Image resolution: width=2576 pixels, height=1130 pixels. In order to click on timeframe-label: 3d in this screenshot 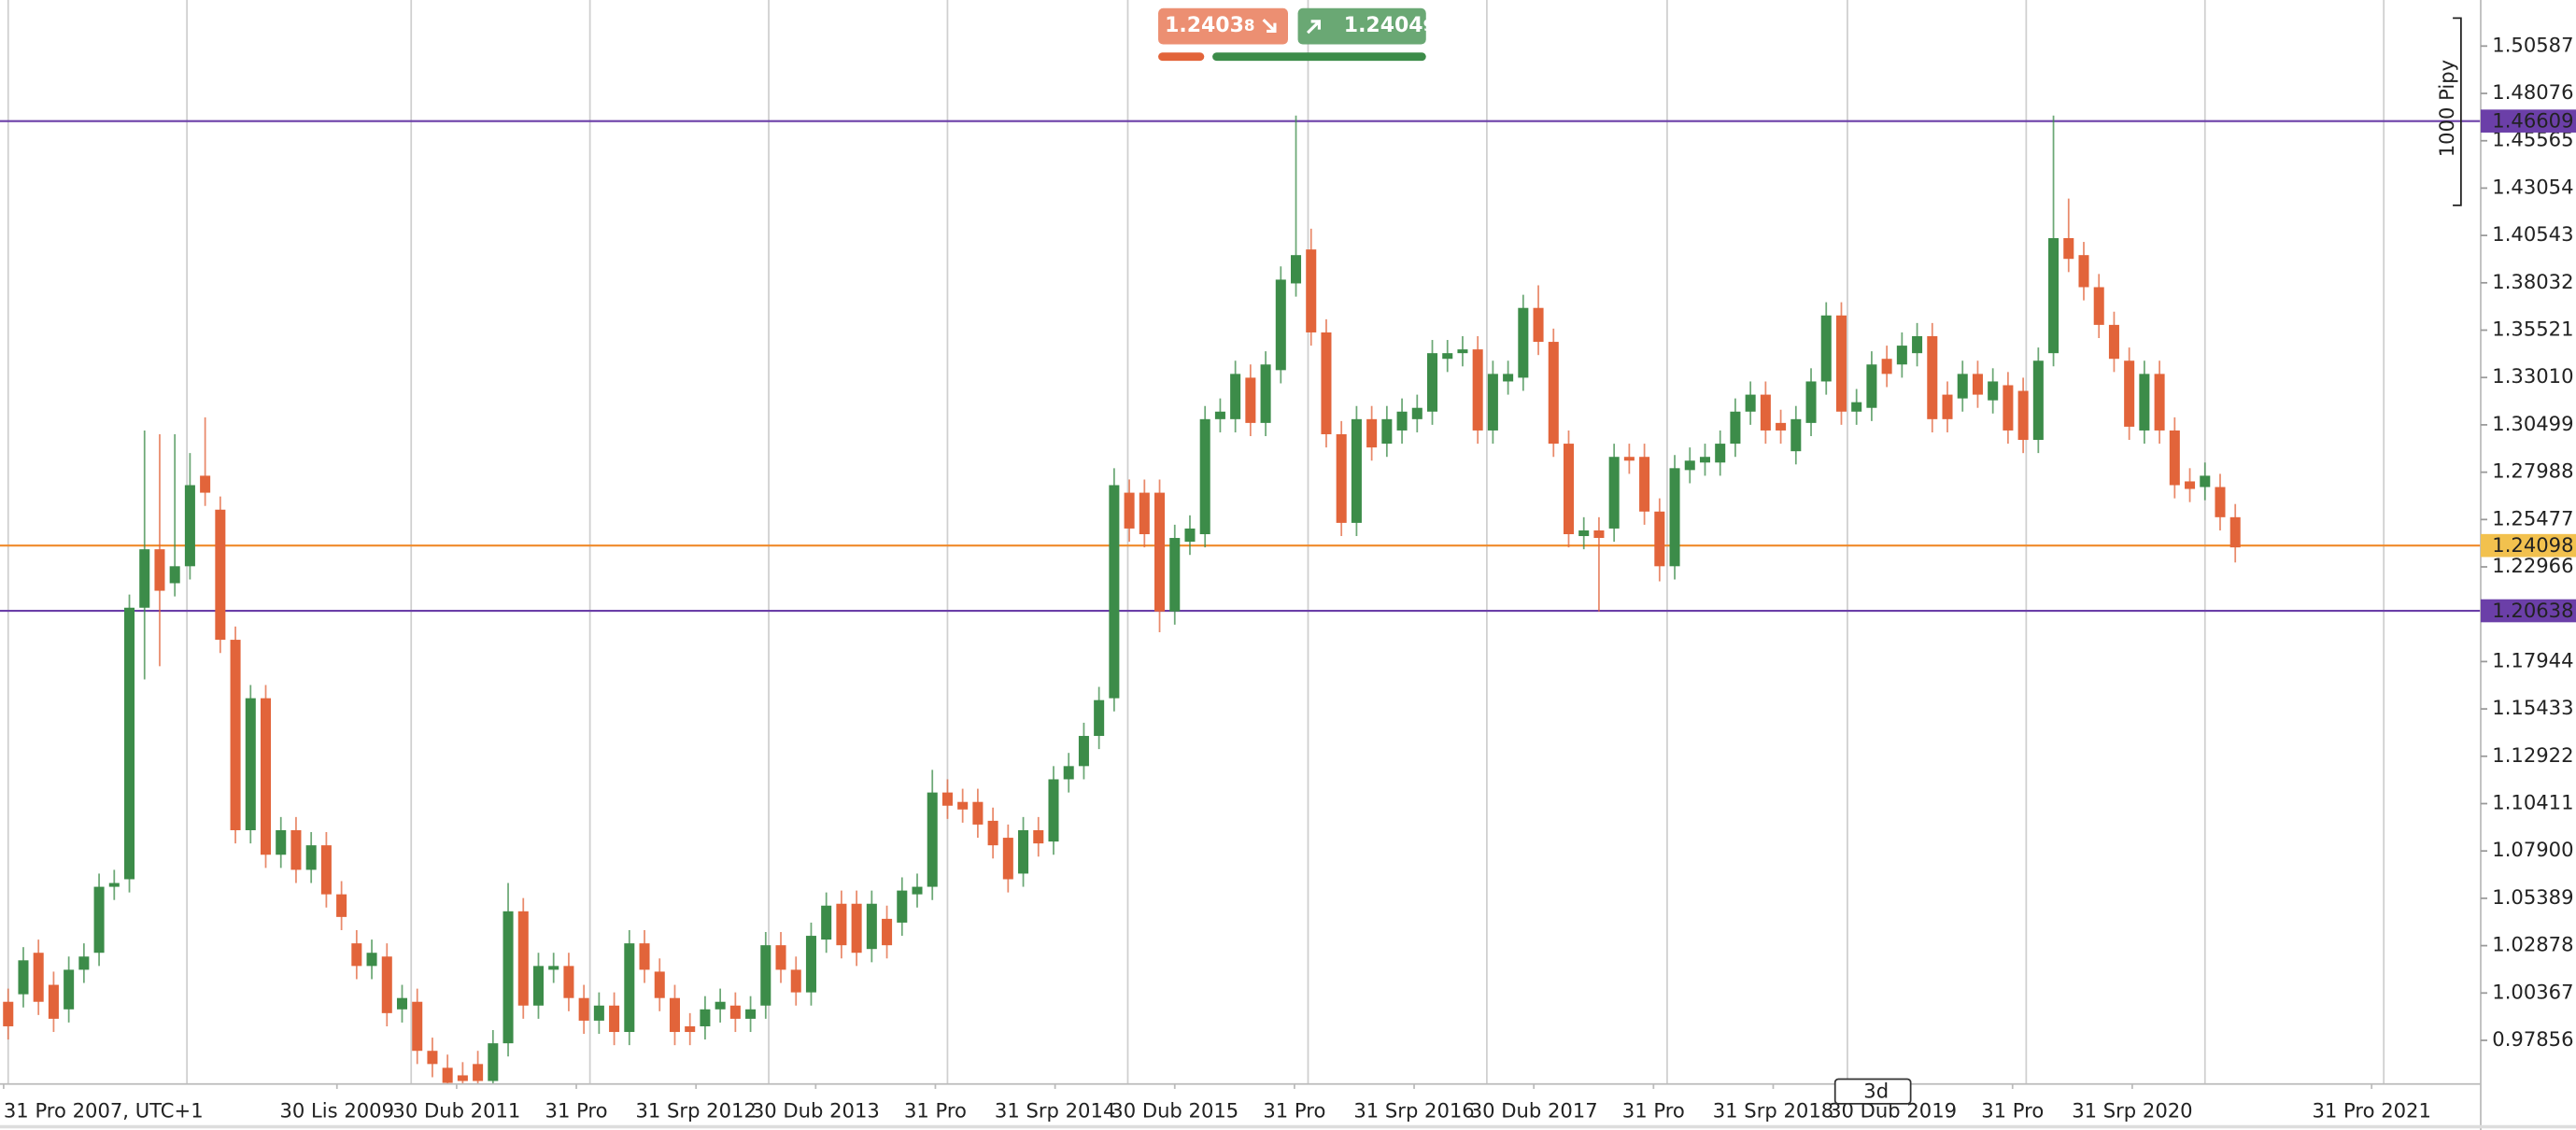, I will do `click(1876, 1091)`.